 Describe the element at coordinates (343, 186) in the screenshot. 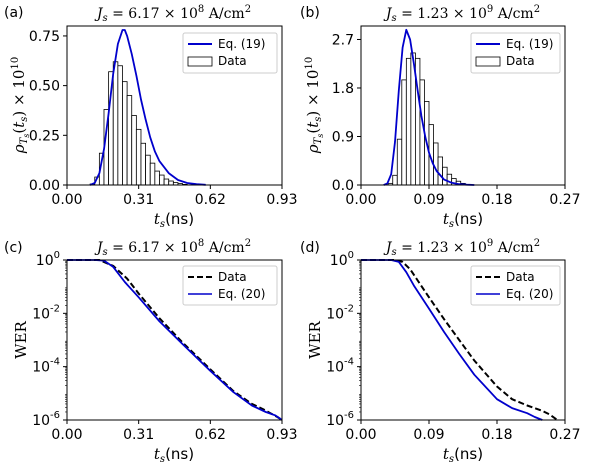

I see `y-tick-label-b-0: 0.0` at that location.